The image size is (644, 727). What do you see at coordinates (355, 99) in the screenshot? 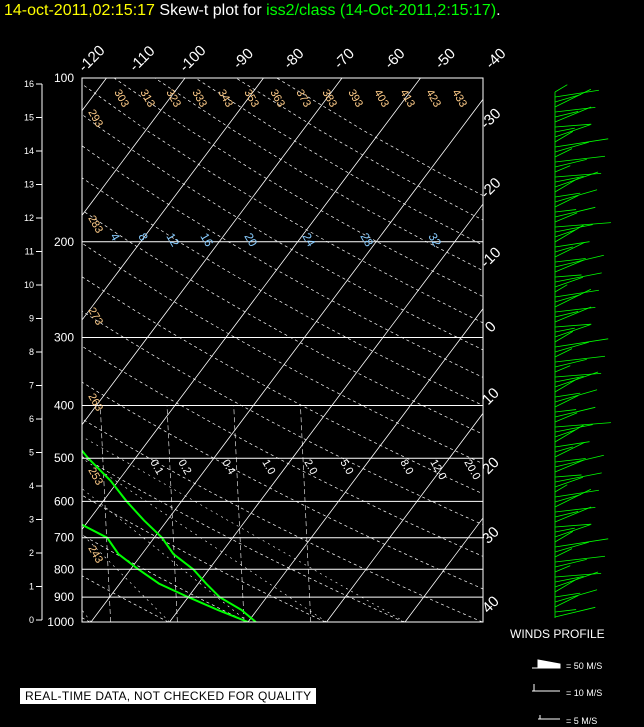
I see `dry-adiabat-label-393: 393` at bounding box center [355, 99].